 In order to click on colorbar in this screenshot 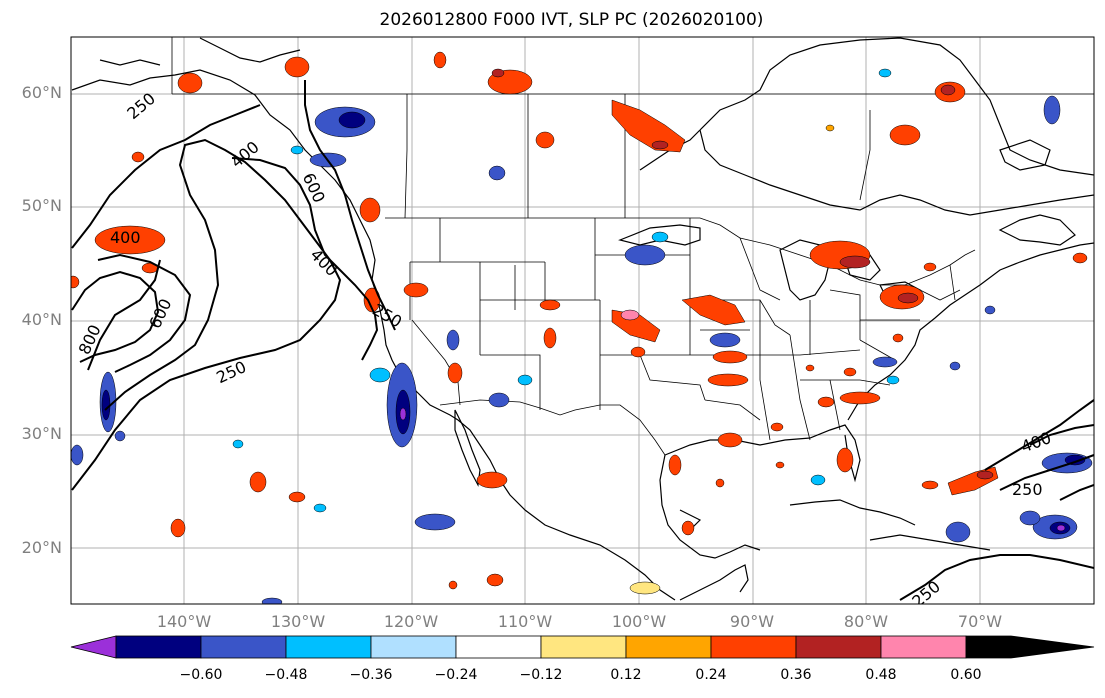, I will do `click(582, 647)`.